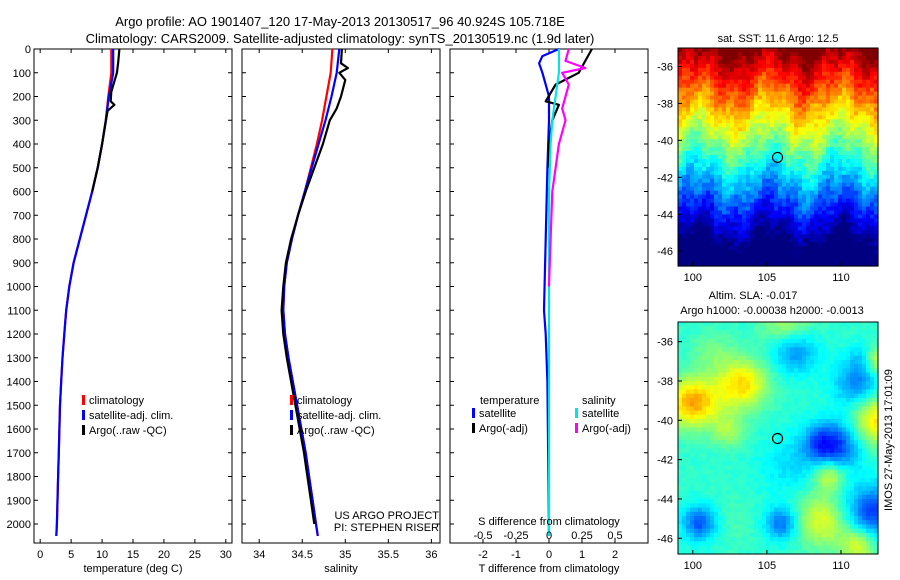 The height and width of the screenshot is (580, 900). I want to click on sla_map-frame, so click(778, 438).